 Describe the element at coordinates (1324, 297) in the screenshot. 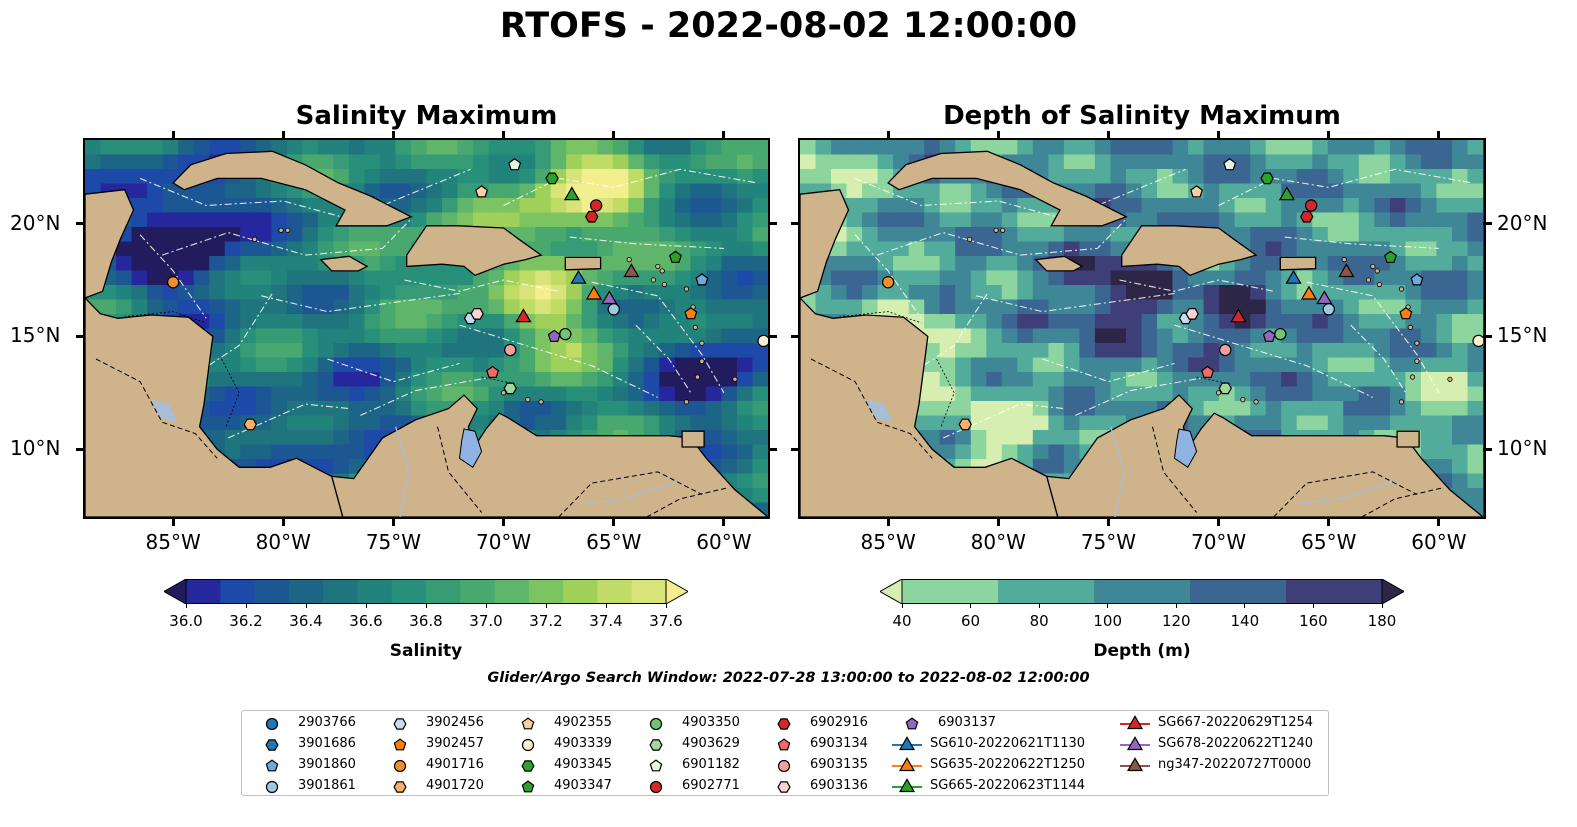

I see `platform-marker-SG678-20220622T1240` at that location.